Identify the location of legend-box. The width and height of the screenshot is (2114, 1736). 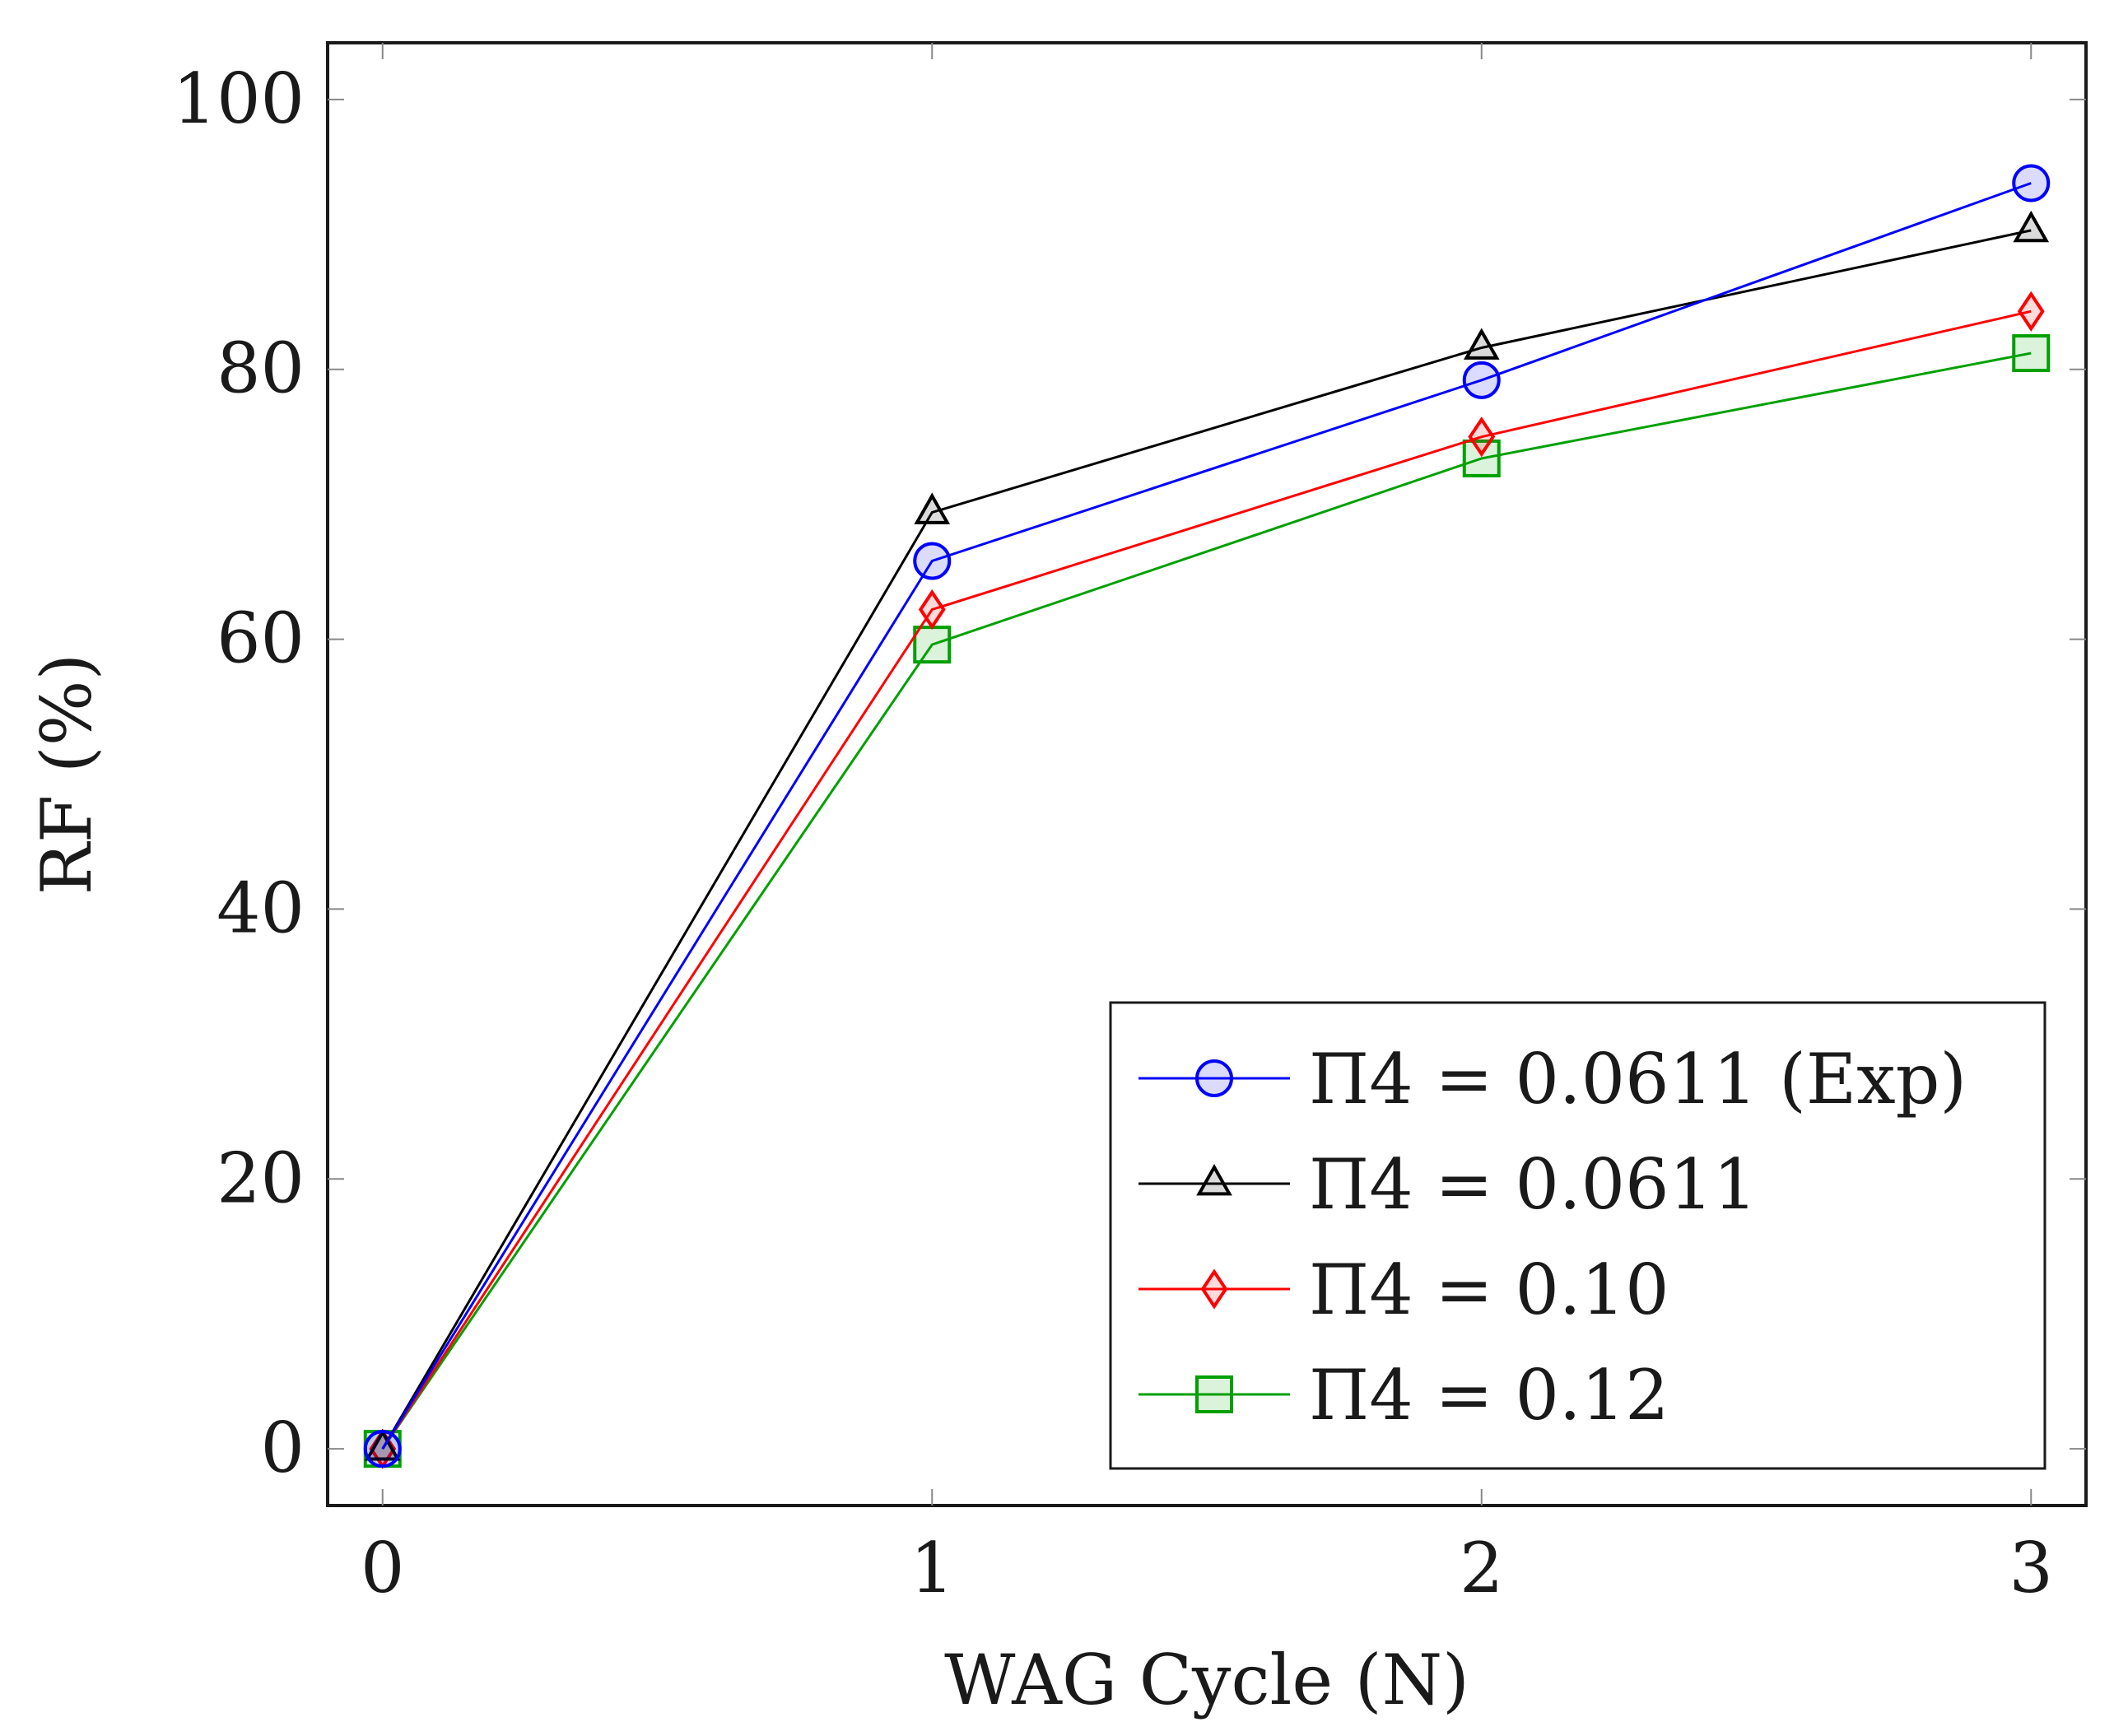
(1577, 1235).